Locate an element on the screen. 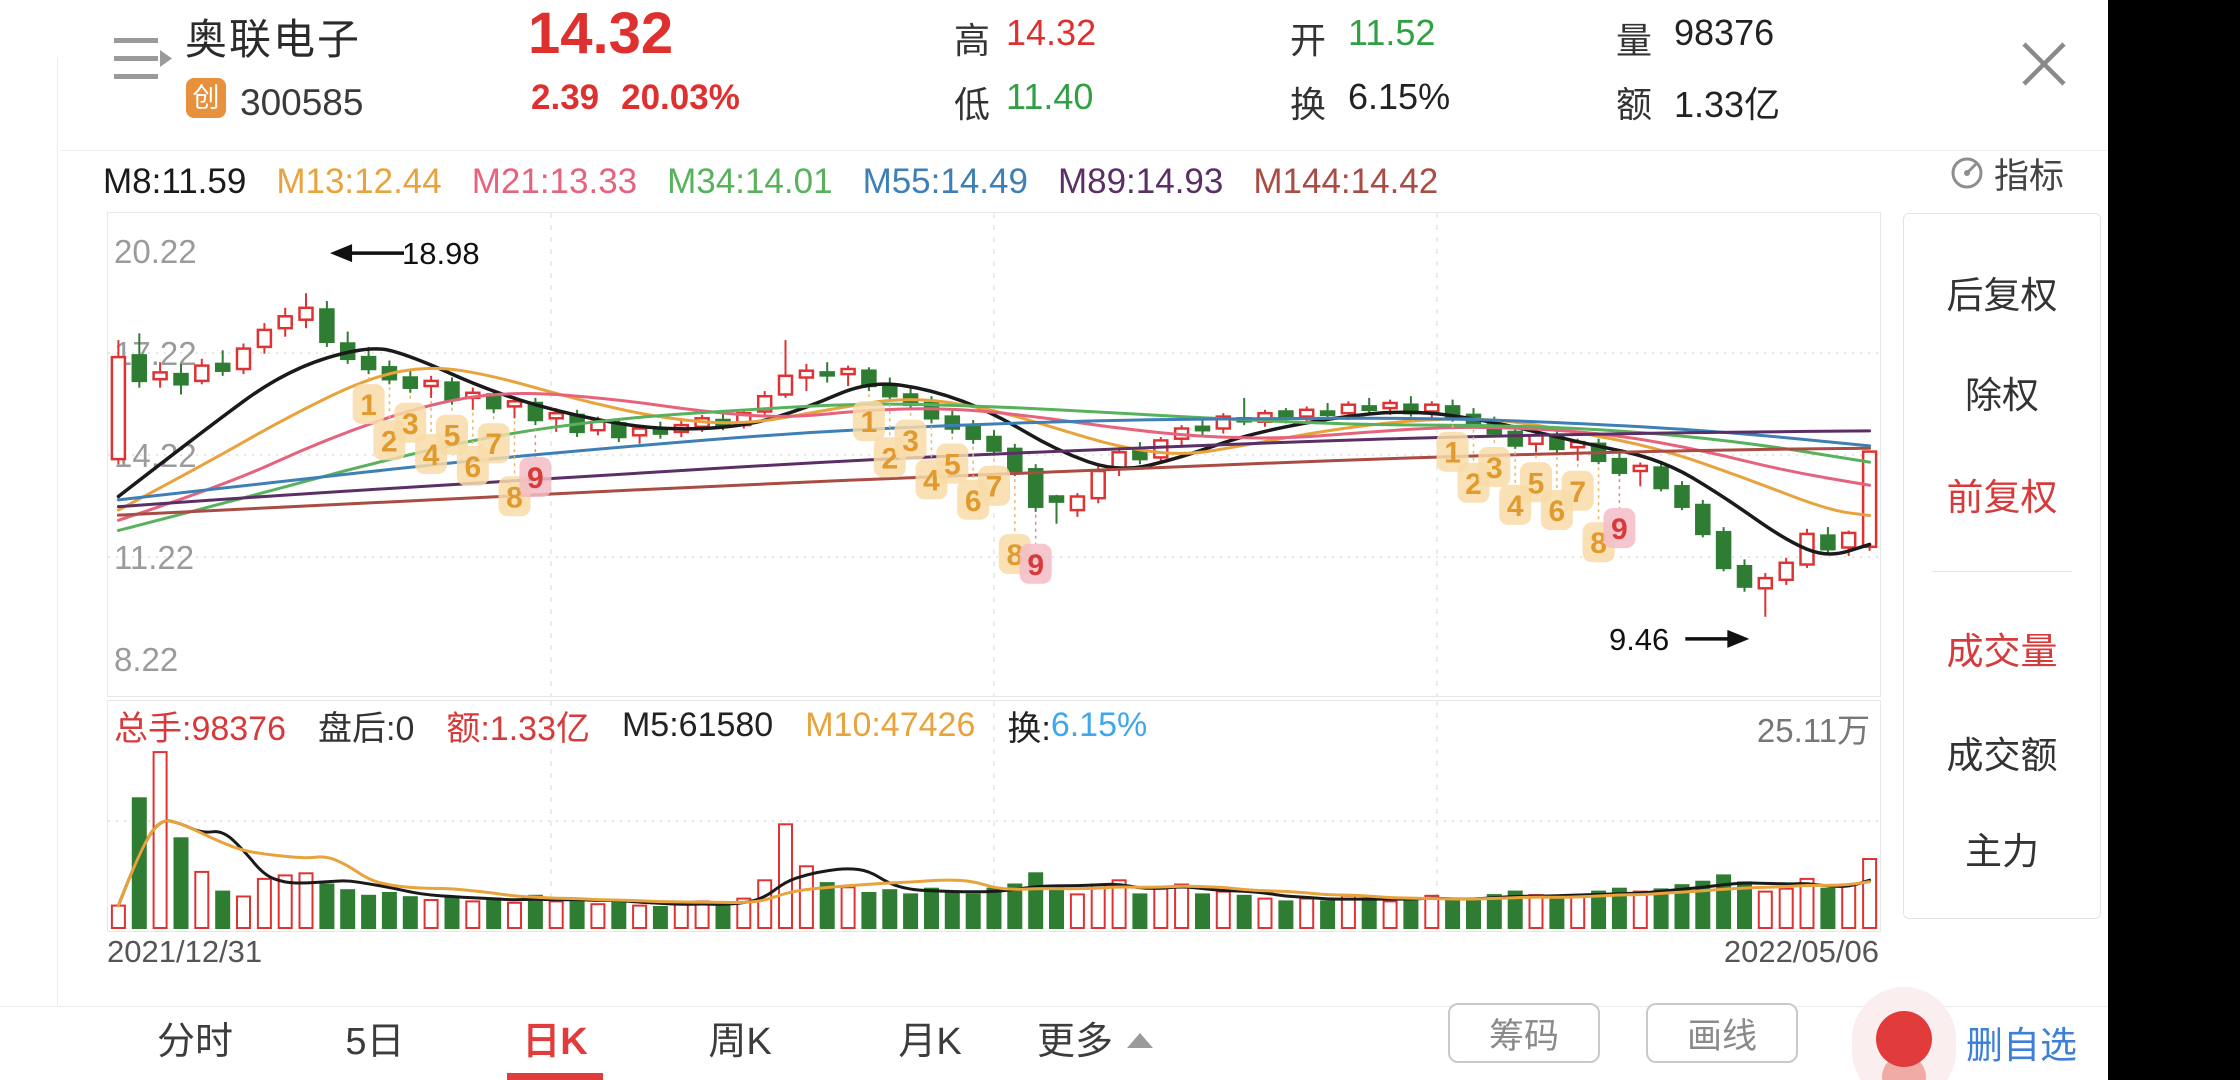 The width and height of the screenshot is (2240, 1080). indicator-label: 指标 is located at coordinates (2029, 176).